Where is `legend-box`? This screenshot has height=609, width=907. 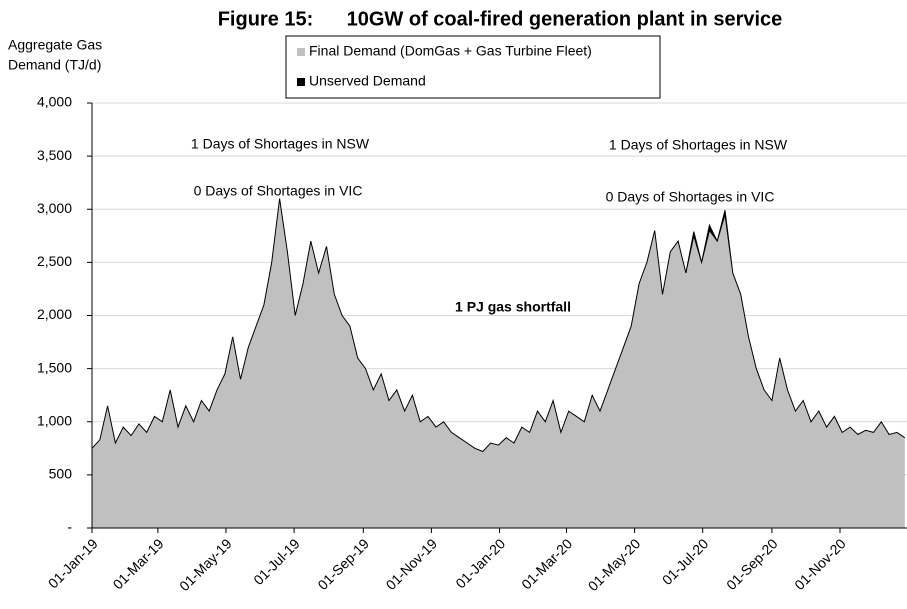 legend-box is located at coordinates (473, 67).